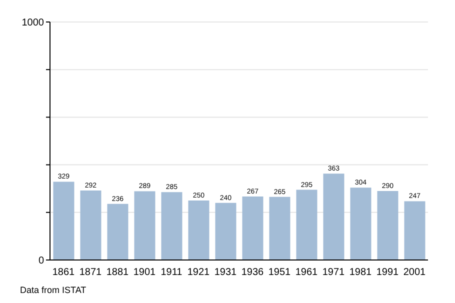 The height and width of the screenshot is (303, 455). Describe the element at coordinates (90, 272) in the screenshot. I see `x-tick-label: 1871` at that location.